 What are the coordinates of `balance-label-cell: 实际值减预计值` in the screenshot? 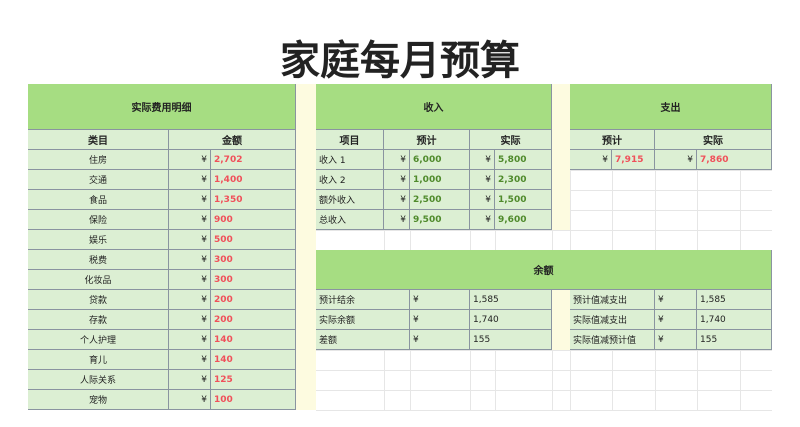 It's located at (612, 340).